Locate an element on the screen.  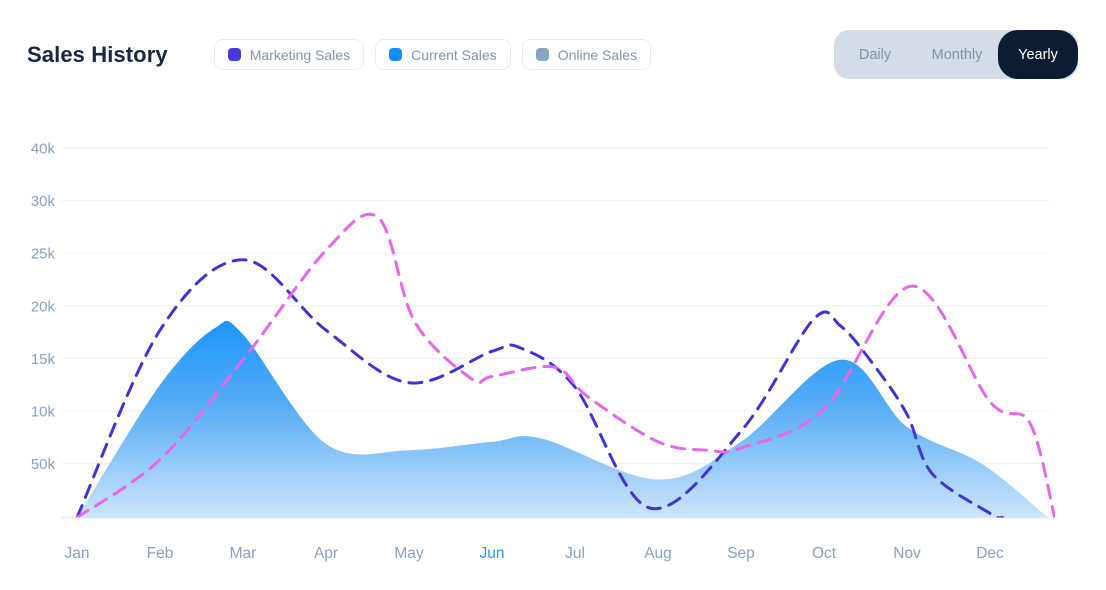
y-axis-label: 10k is located at coordinates (43, 412).